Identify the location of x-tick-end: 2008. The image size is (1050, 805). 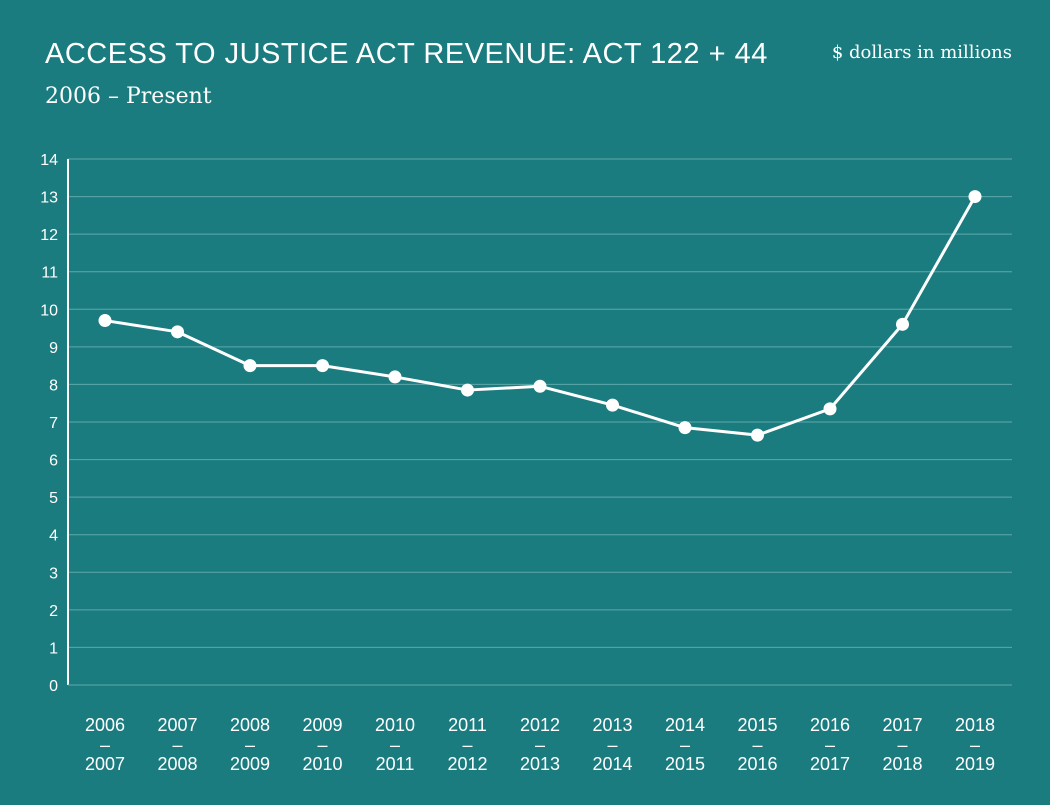
(177, 764).